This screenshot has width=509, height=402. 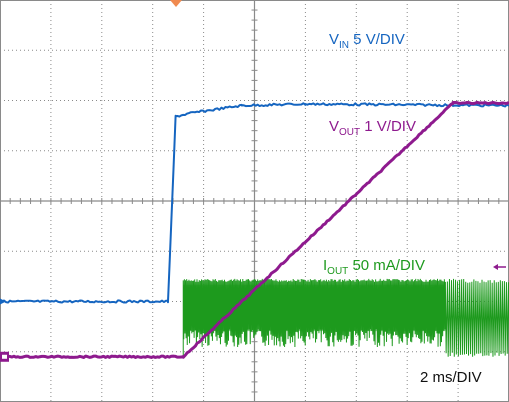 What do you see at coordinates (4, 356) in the screenshot?
I see `vout-ground-marker-inner` at bounding box center [4, 356].